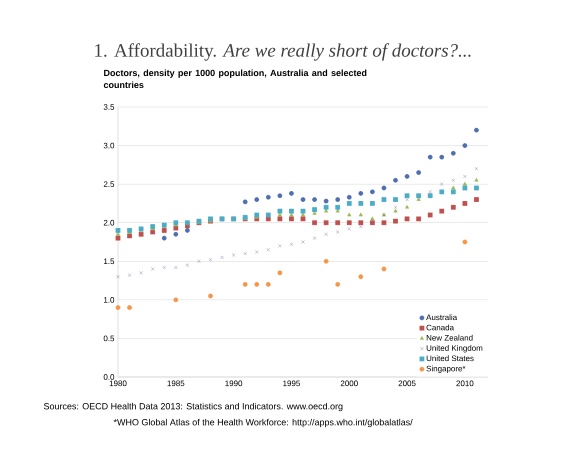 The height and width of the screenshot is (450, 572). What do you see at coordinates (263, 423) in the screenshot?
I see `text: *WHO Global Atlas of the Health Workforce: http://apps.who.int/globalatlas/` at bounding box center [263, 423].